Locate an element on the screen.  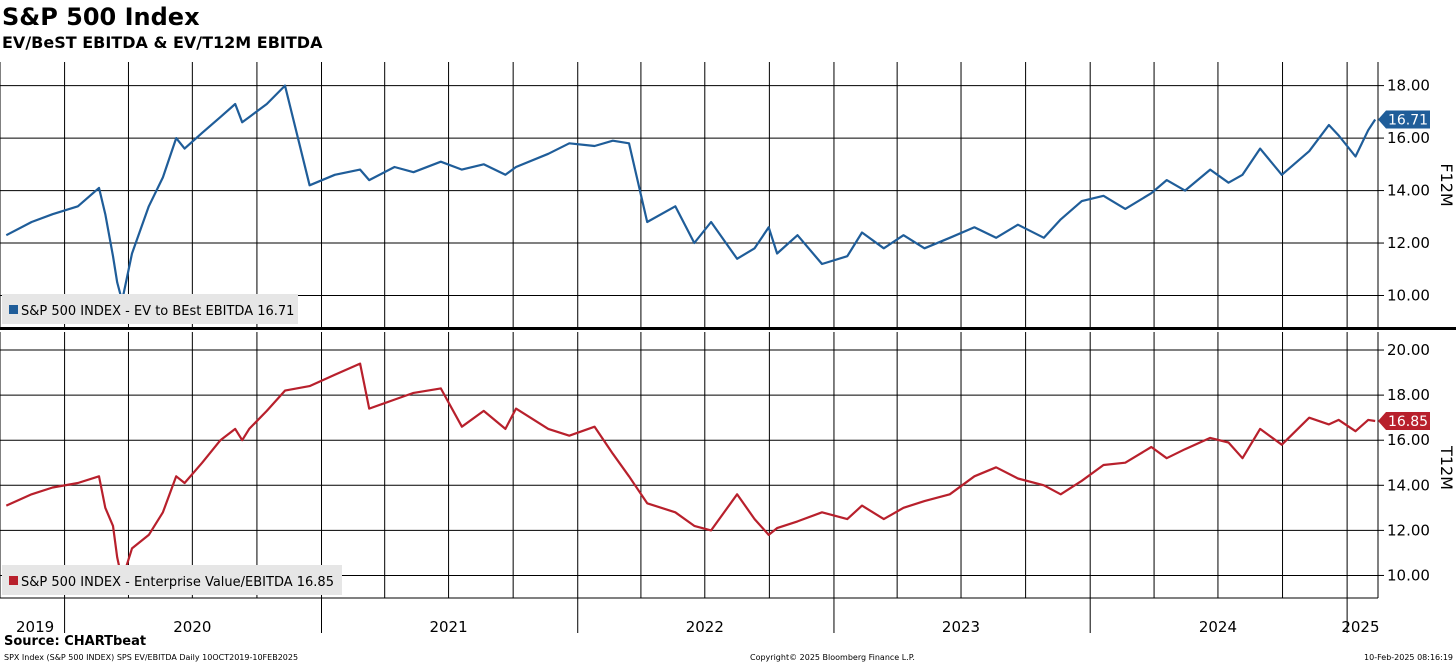
chart-title: S&P 500 Index is located at coordinates (101, 17).